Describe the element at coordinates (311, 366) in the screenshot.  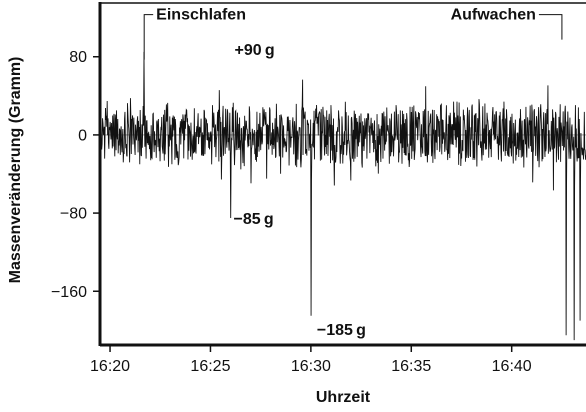
I see `x-tick-label: 16:30` at that location.